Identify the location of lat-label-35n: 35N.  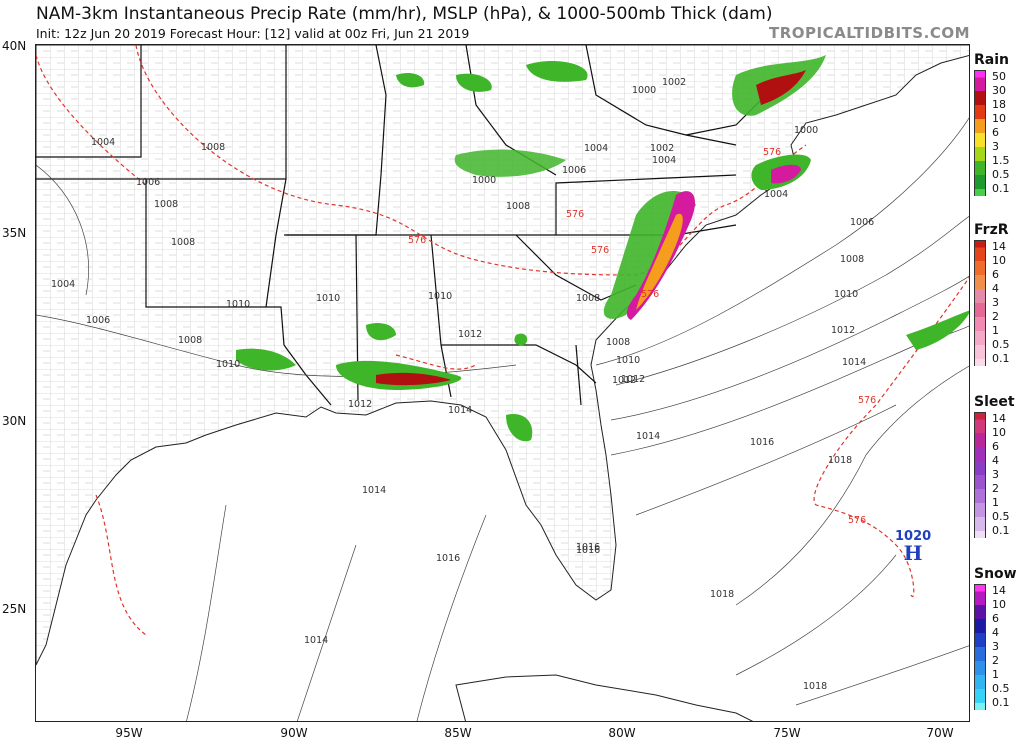
(14, 233).